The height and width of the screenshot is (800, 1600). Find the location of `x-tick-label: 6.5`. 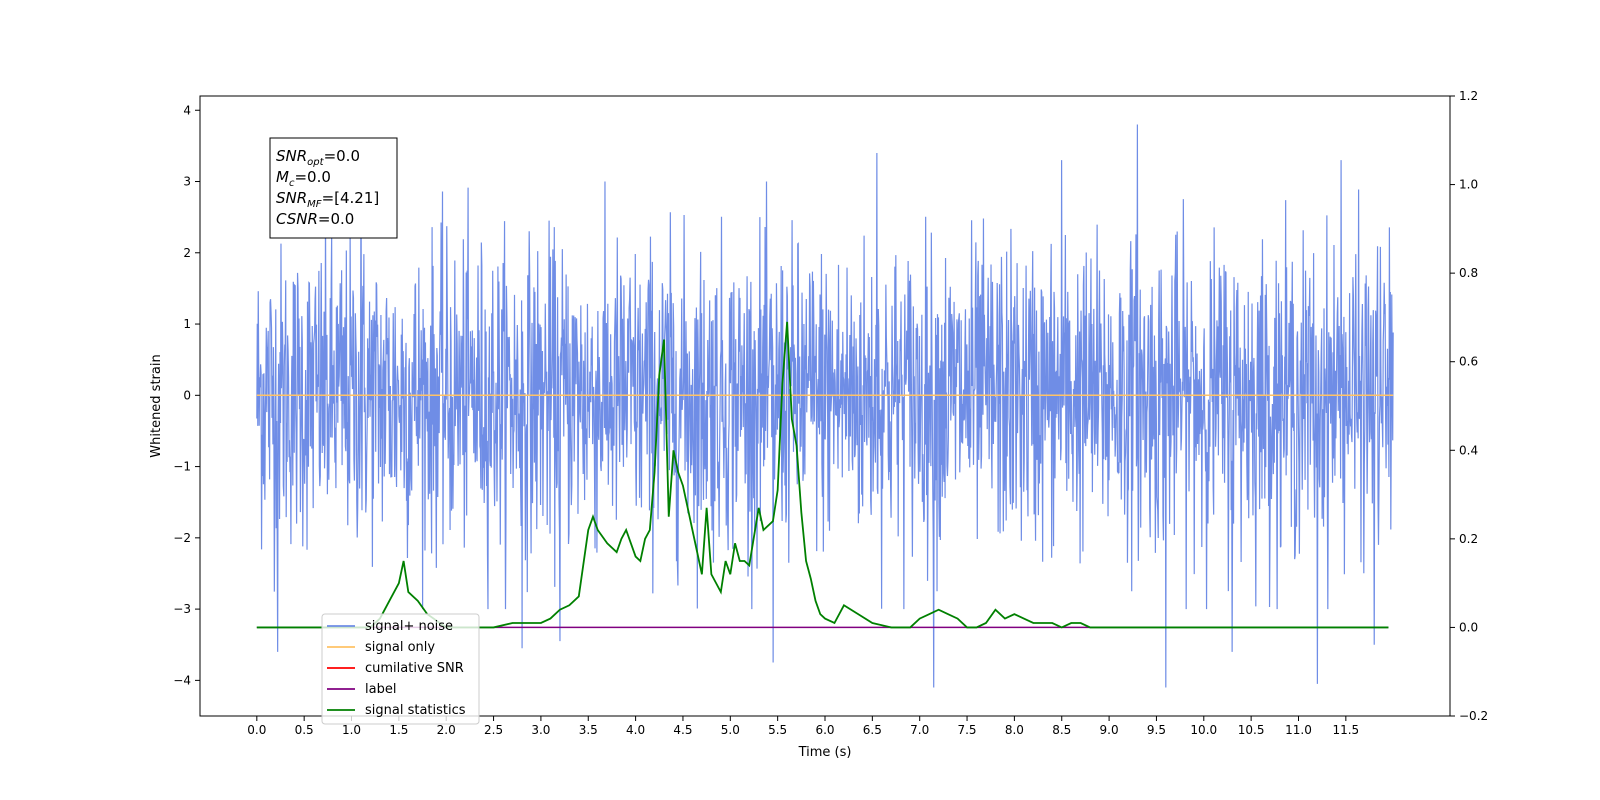

x-tick-label: 6.5 is located at coordinates (872, 730).